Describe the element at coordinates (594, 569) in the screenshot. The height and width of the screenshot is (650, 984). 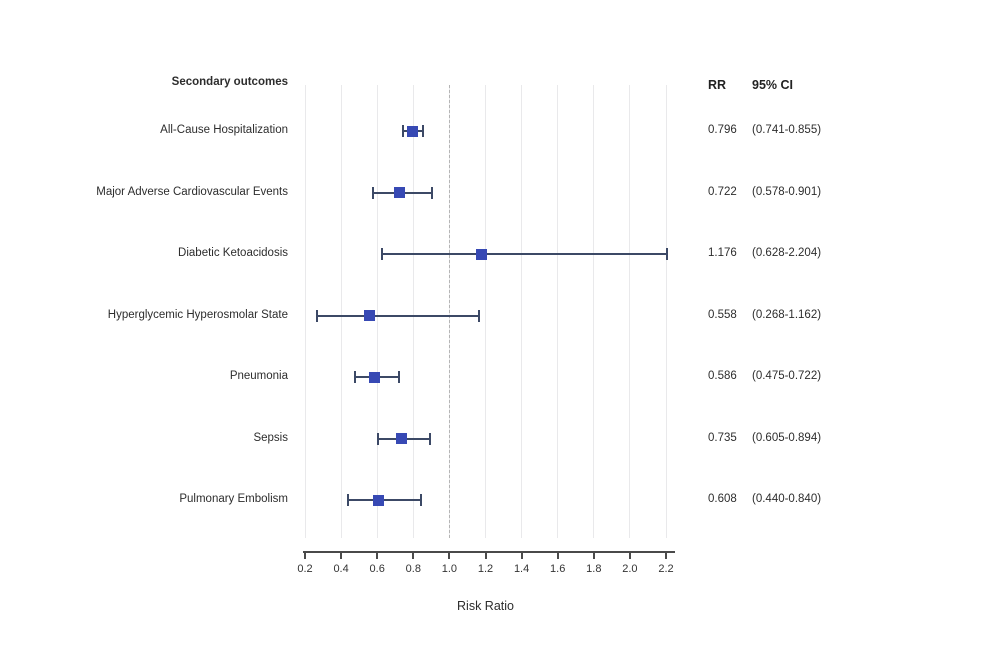
I see `axis-tick-label: 1.8` at that location.